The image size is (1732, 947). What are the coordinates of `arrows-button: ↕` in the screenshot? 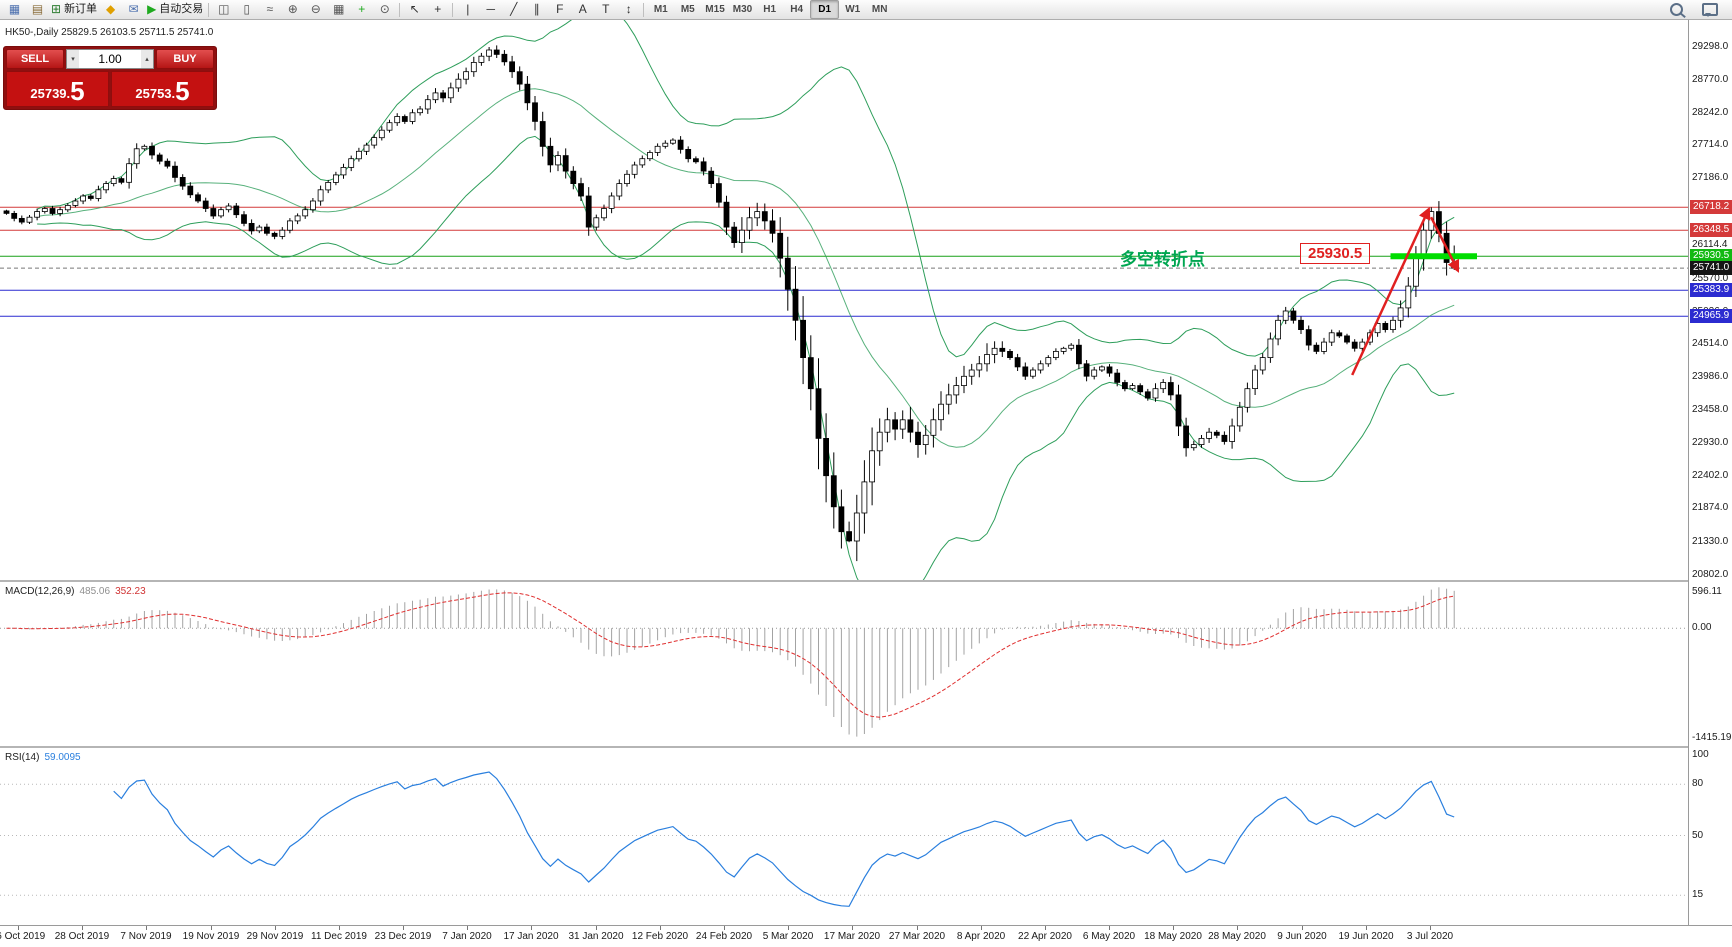 It's located at (628, 9).